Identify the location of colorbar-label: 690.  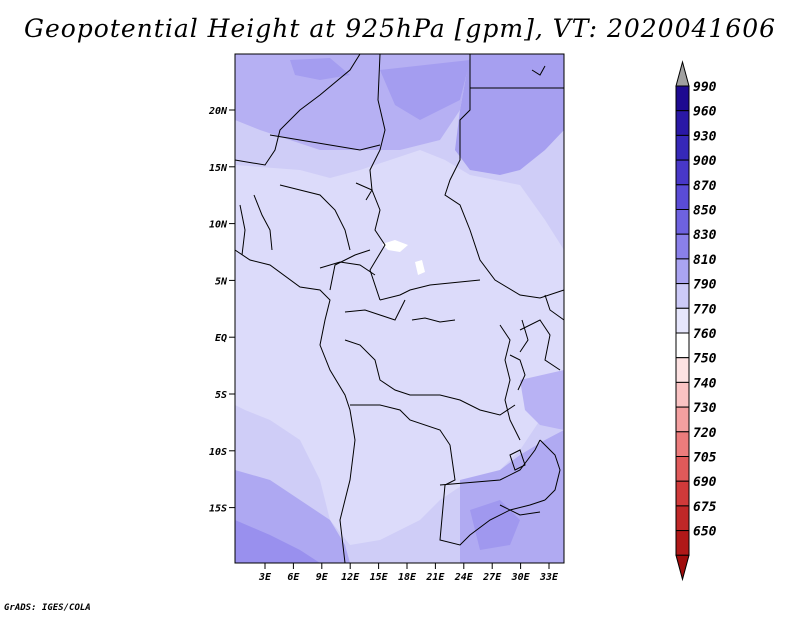
(705, 482).